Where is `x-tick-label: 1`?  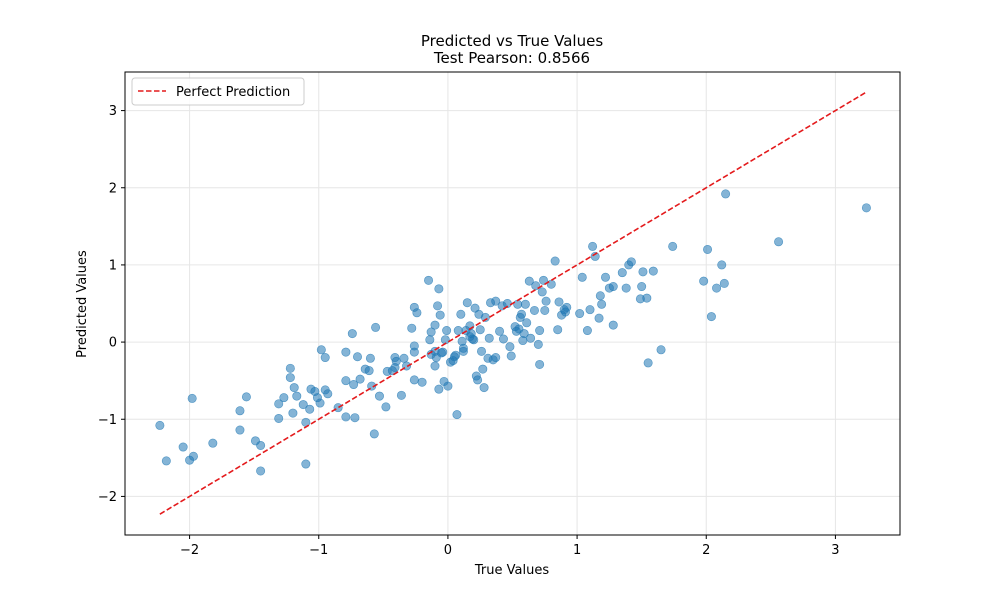 x-tick-label: 1 is located at coordinates (577, 550).